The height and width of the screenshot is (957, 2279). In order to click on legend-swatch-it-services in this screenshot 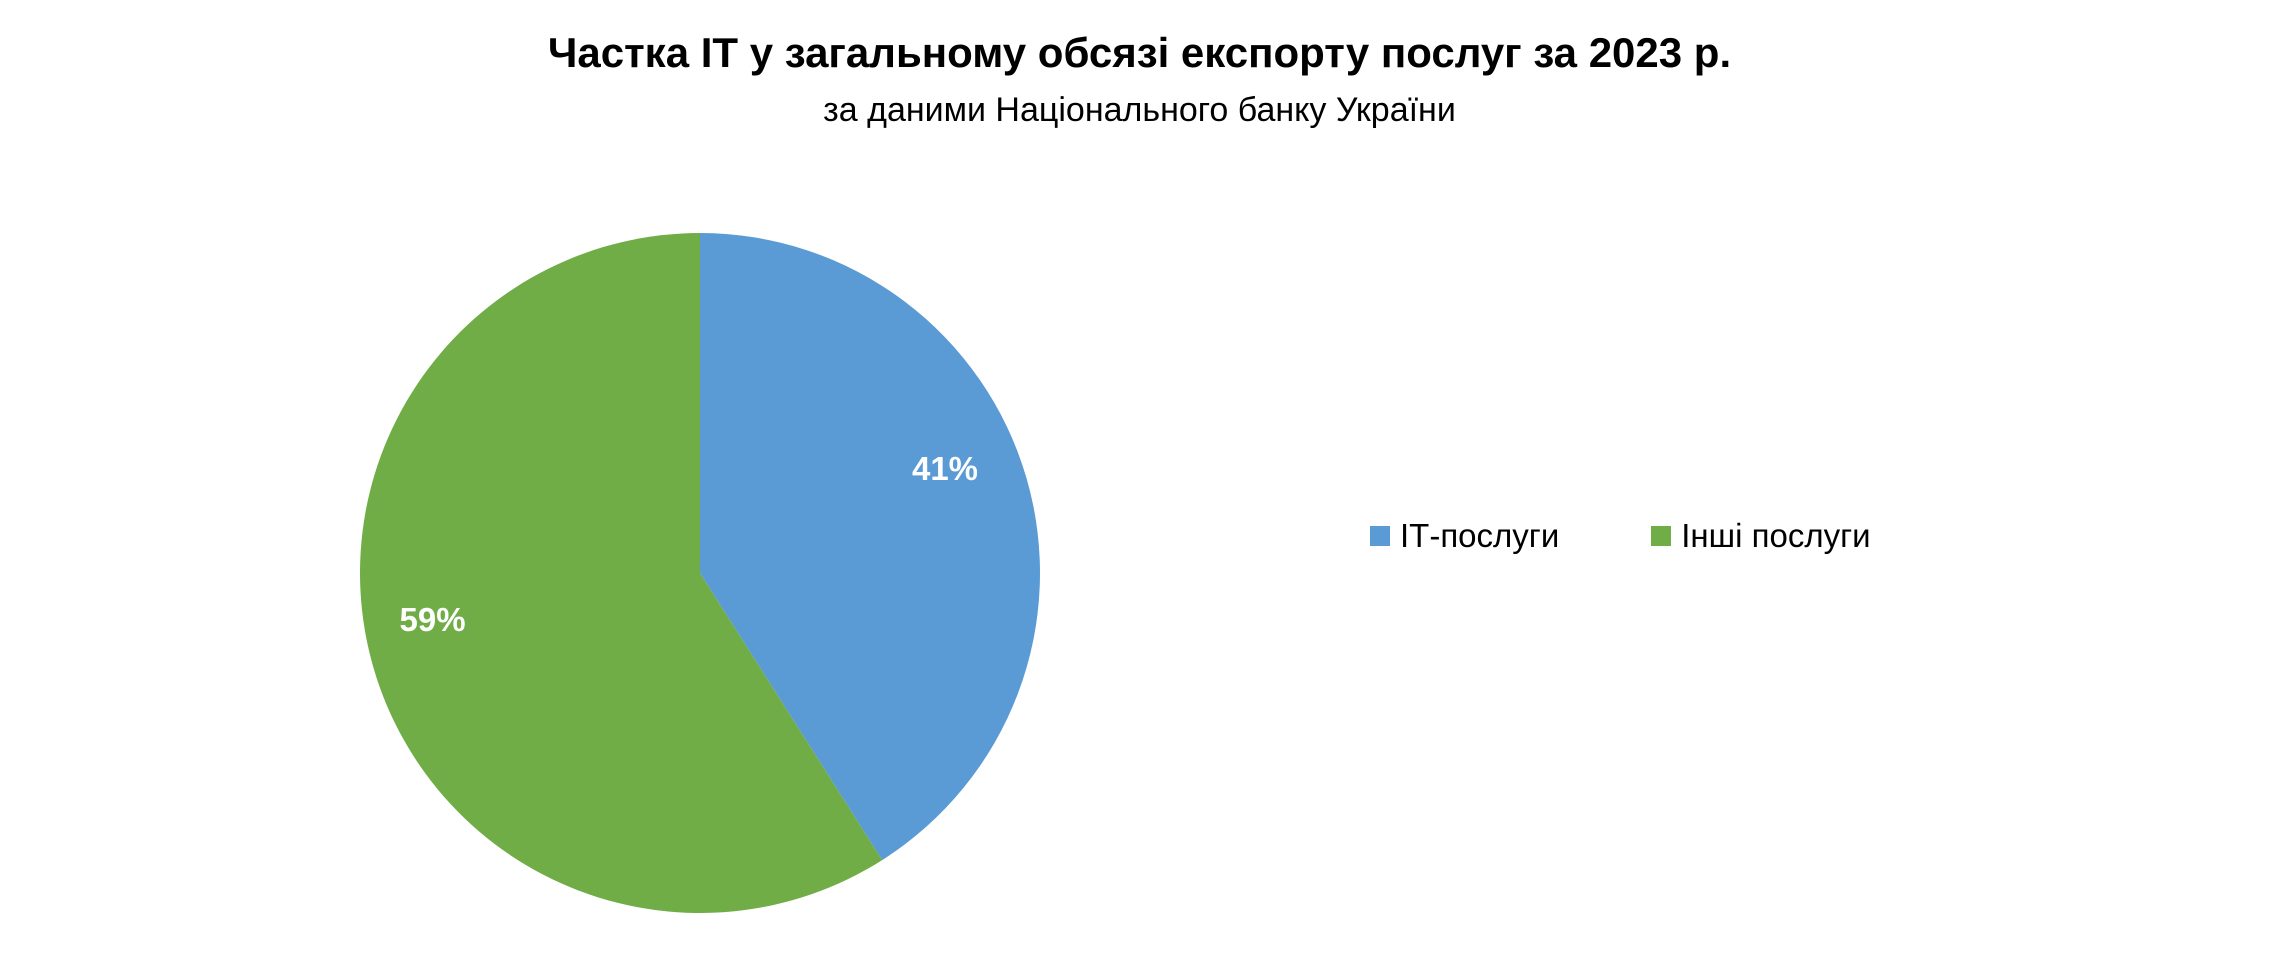, I will do `click(1380, 536)`.